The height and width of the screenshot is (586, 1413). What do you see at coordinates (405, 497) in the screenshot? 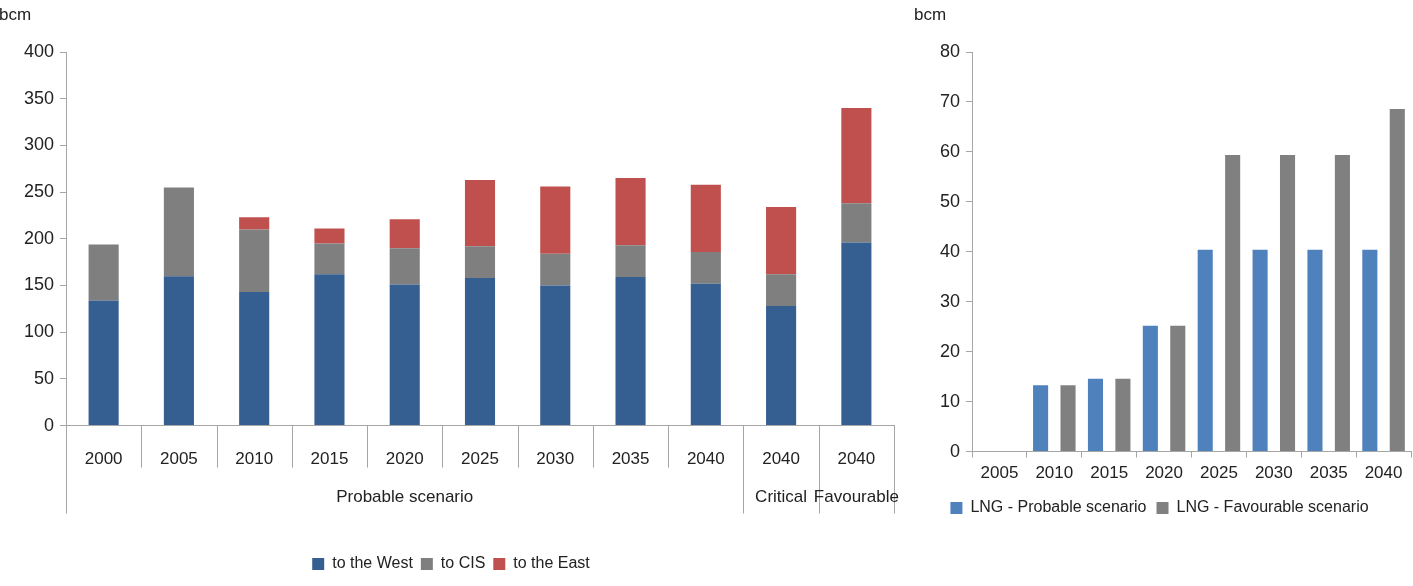
I see `text: Probable scenario` at bounding box center [405, 497].